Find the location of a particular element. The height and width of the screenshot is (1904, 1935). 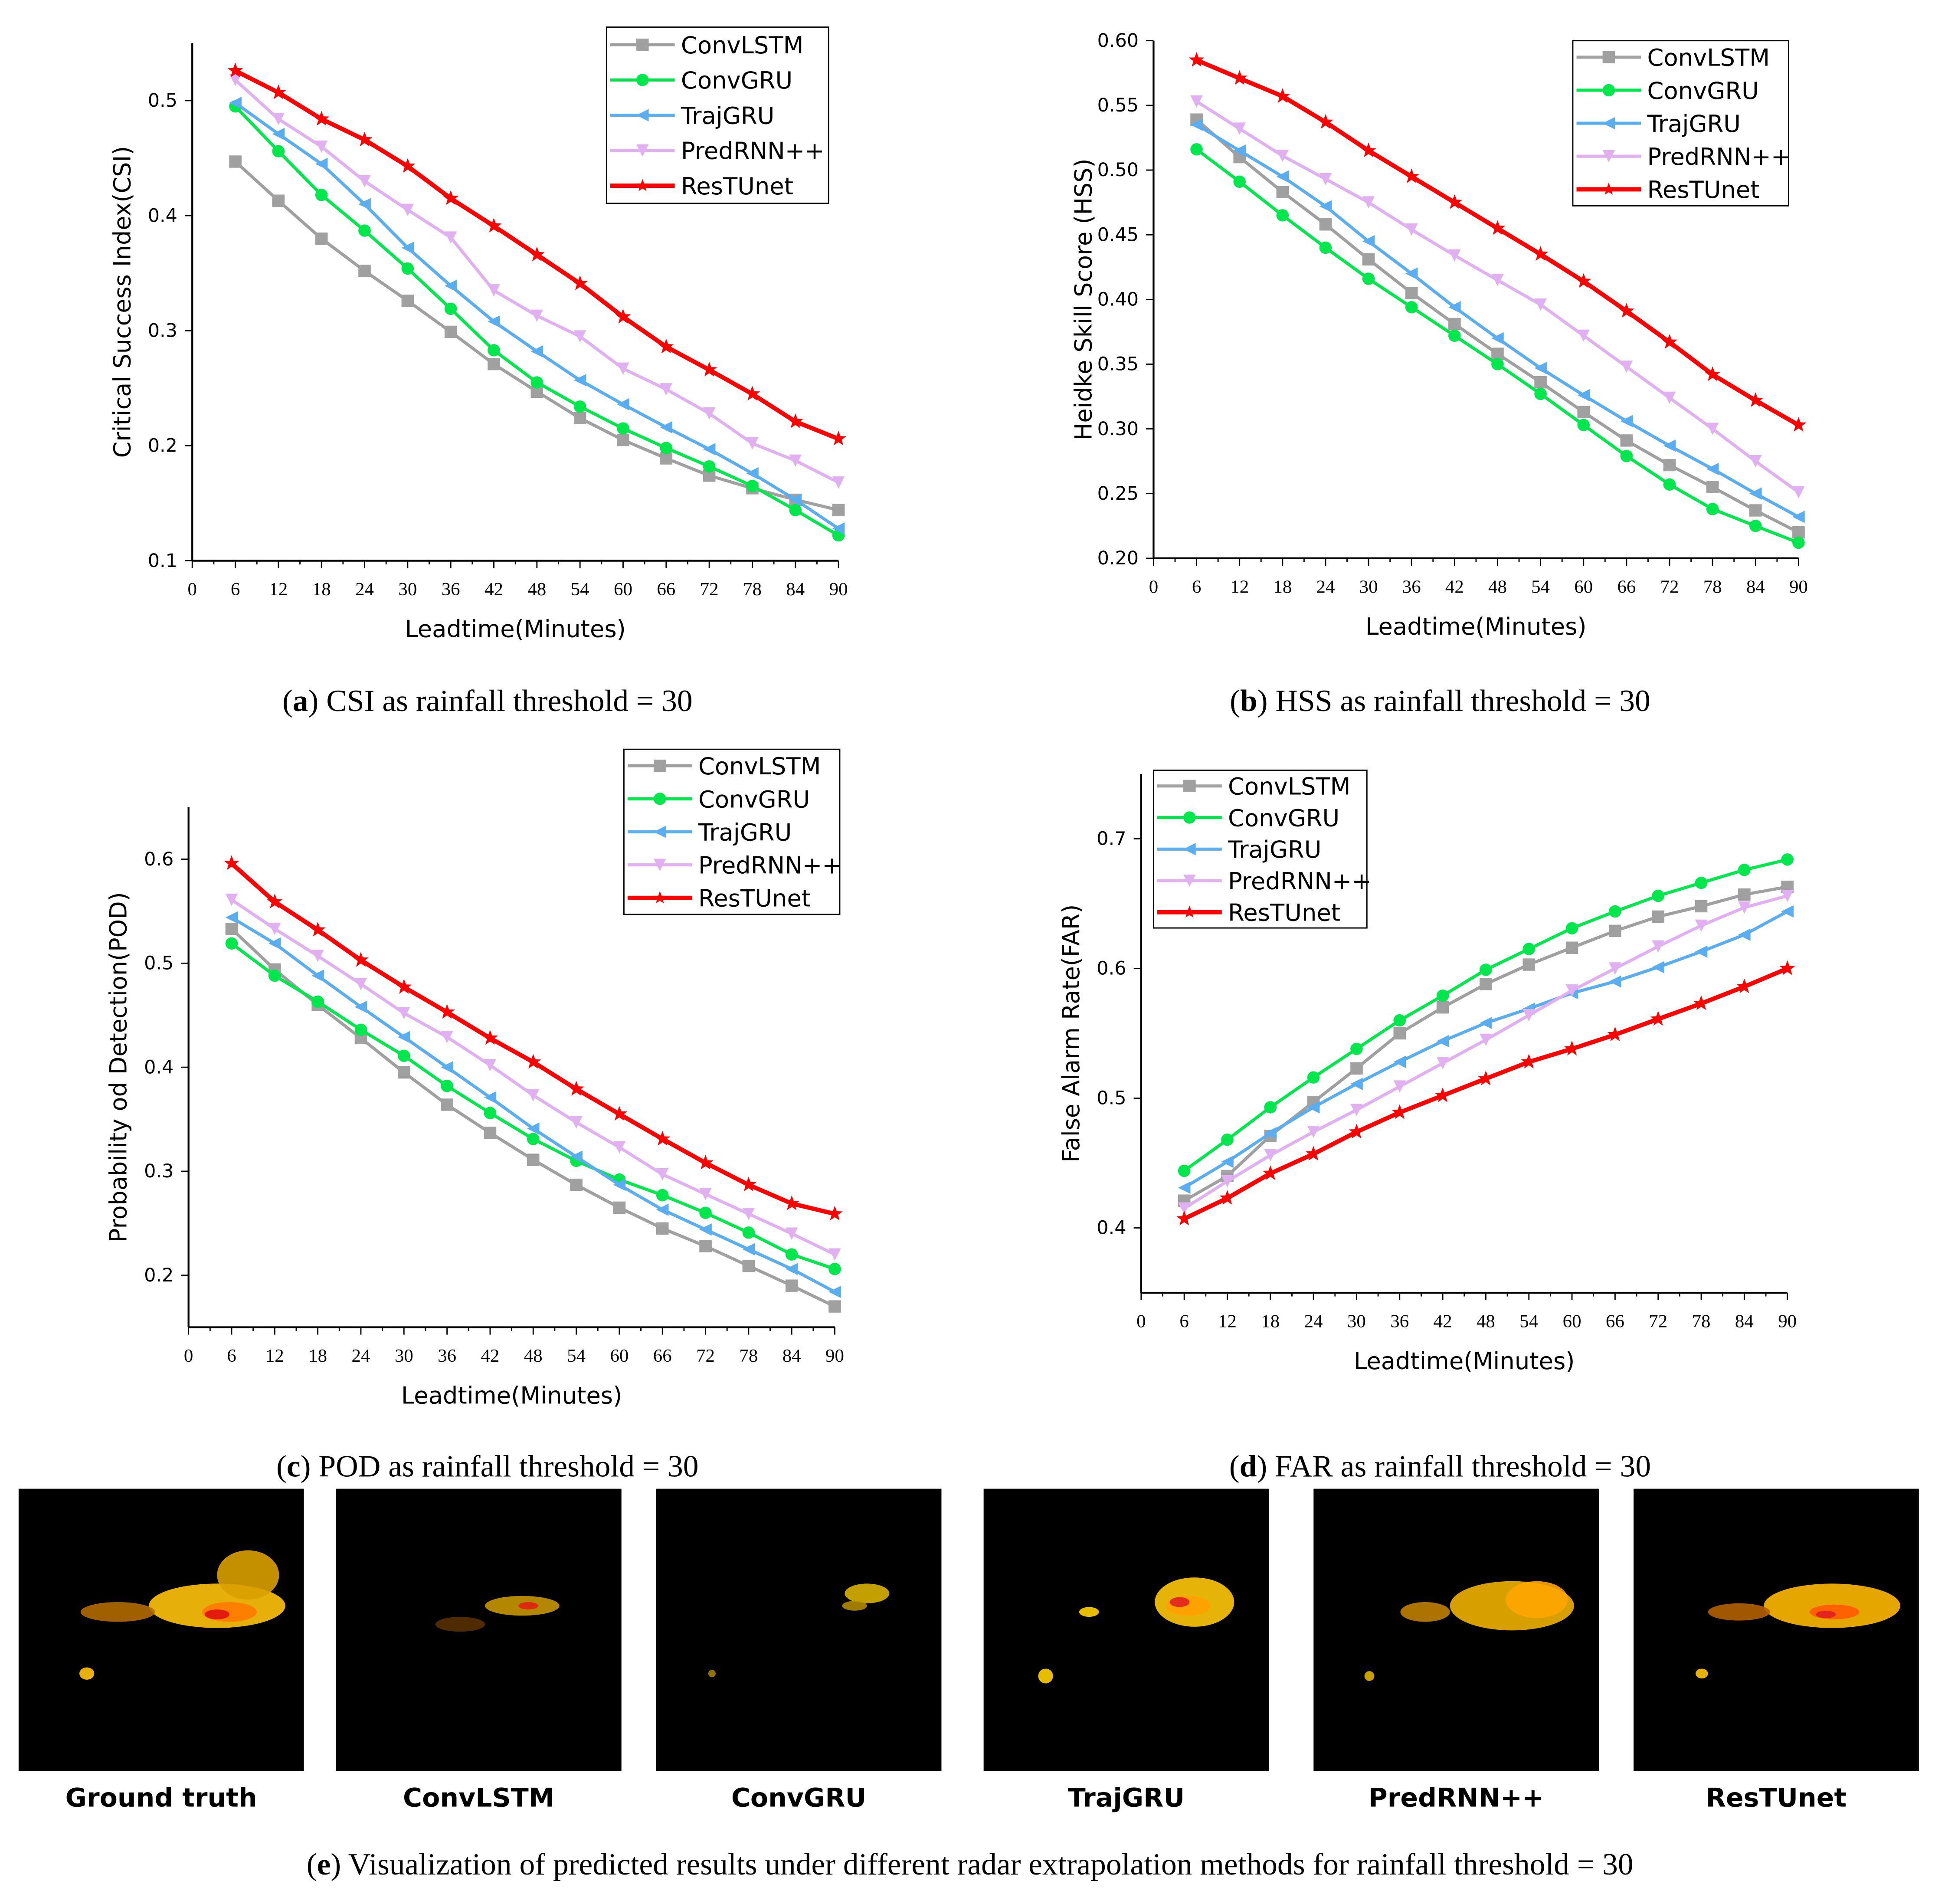

y-tick-label: 0.1 is located at coordinates (163, 561).